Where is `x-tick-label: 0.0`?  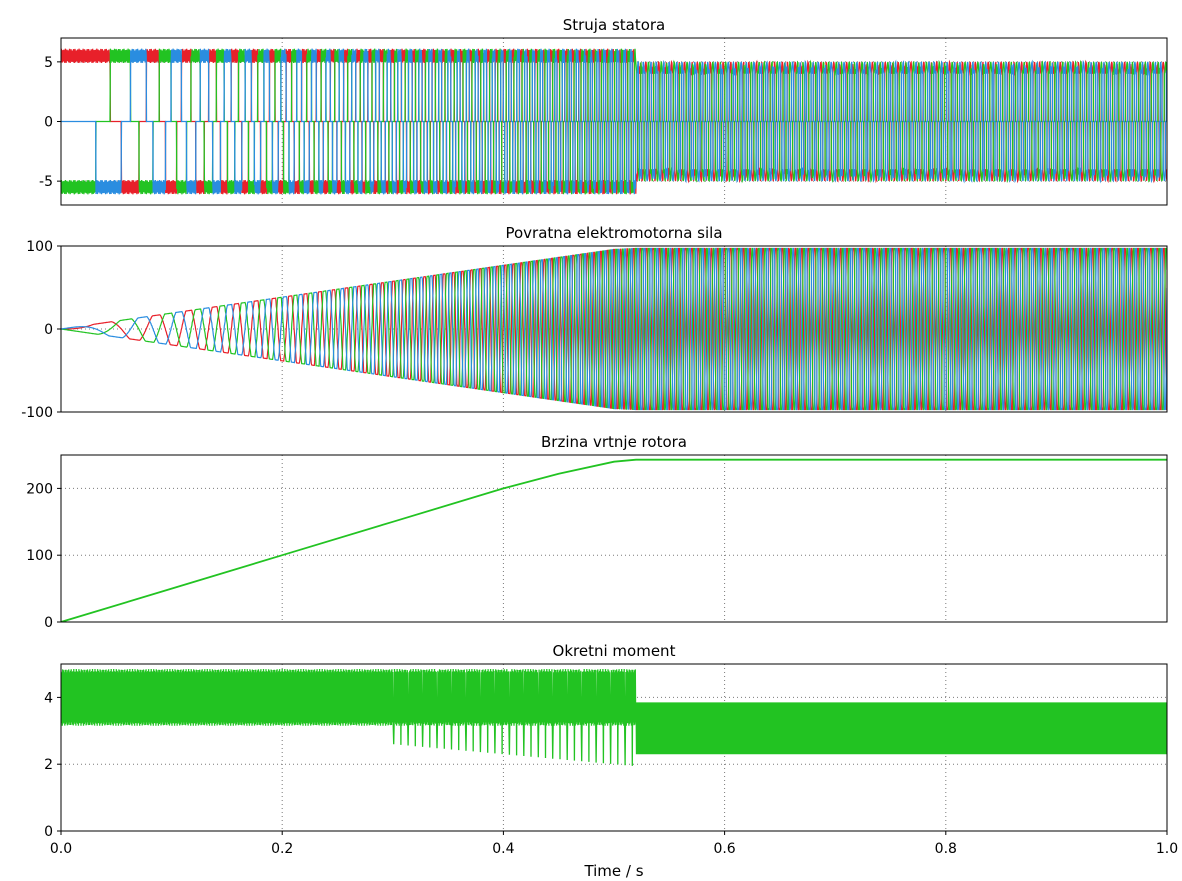
x-tick-label: 0.0 is located at coordinates (61, 849).